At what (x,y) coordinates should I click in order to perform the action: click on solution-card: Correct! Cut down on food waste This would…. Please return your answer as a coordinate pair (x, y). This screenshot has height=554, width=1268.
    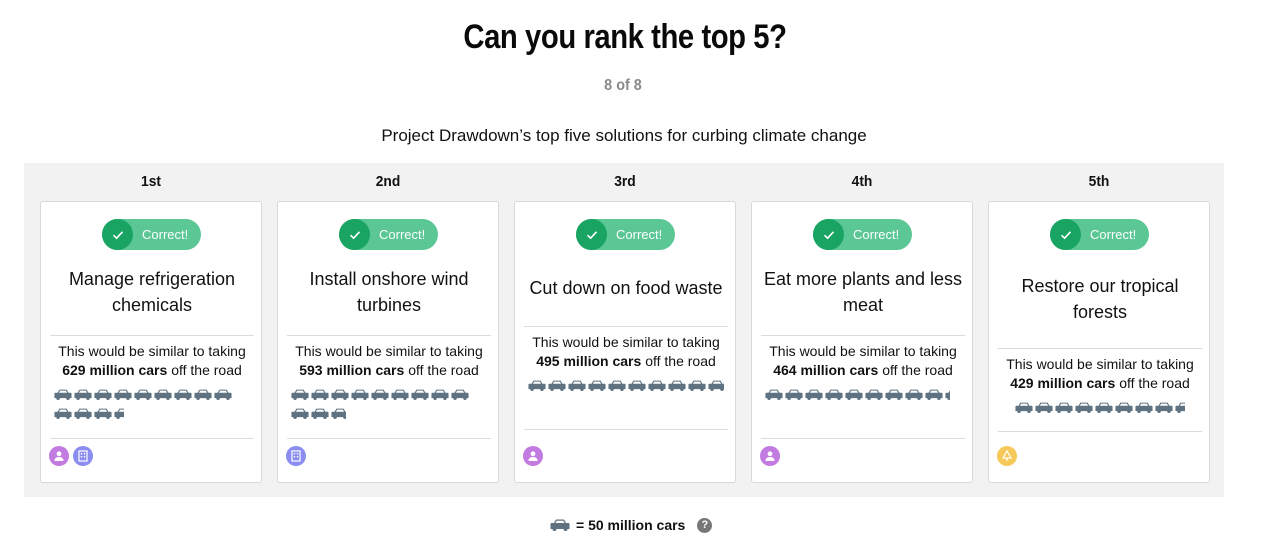
    Looking at the image, I should click on (625, 342).